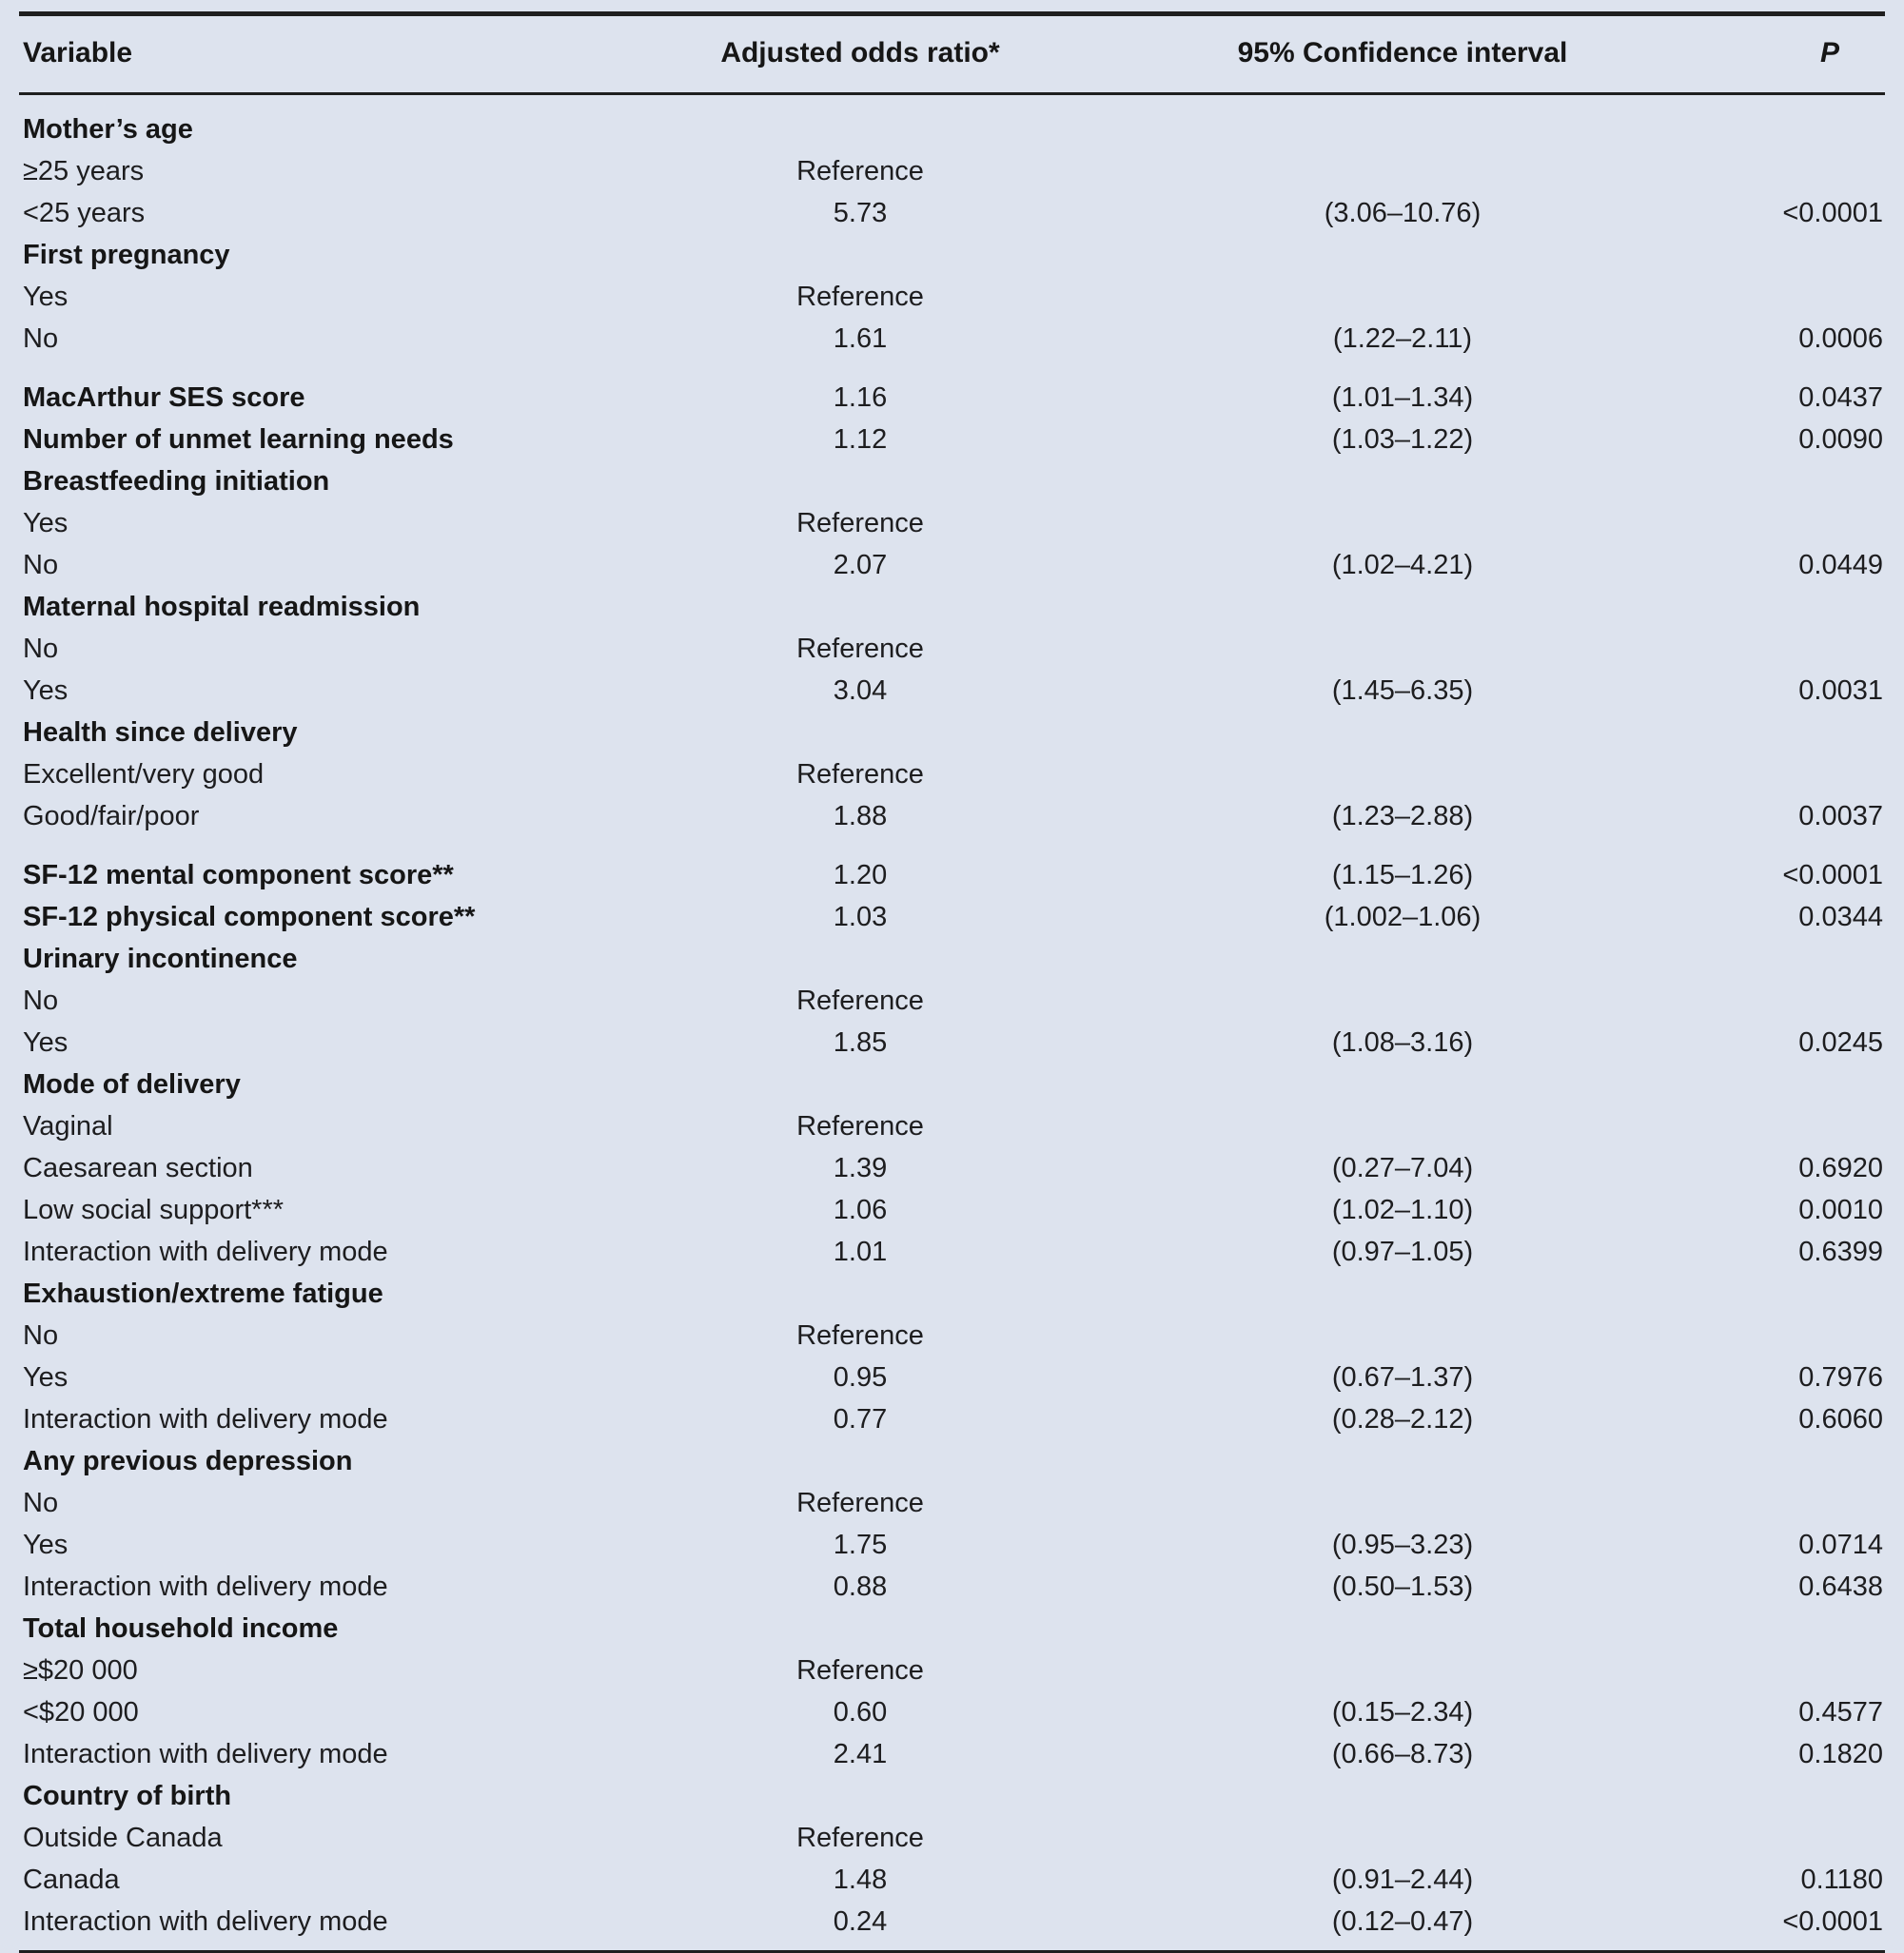 Image resolution: width=1904 pixels, height=1953 pixels. Describe the element at coordinates (1402, 1209) in the screenshot. I see `cell-confidence-interval: (1.02–1.10)` at that location.